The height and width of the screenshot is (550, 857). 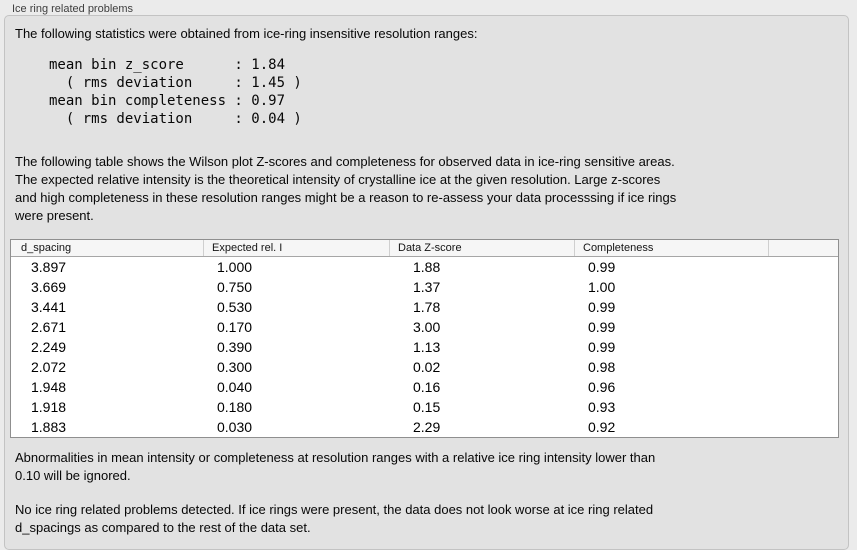 What do you see at coordinates (49, 267) in the screenshot?
I see `table-cell: 3.897` at bounding box center [49, 267].